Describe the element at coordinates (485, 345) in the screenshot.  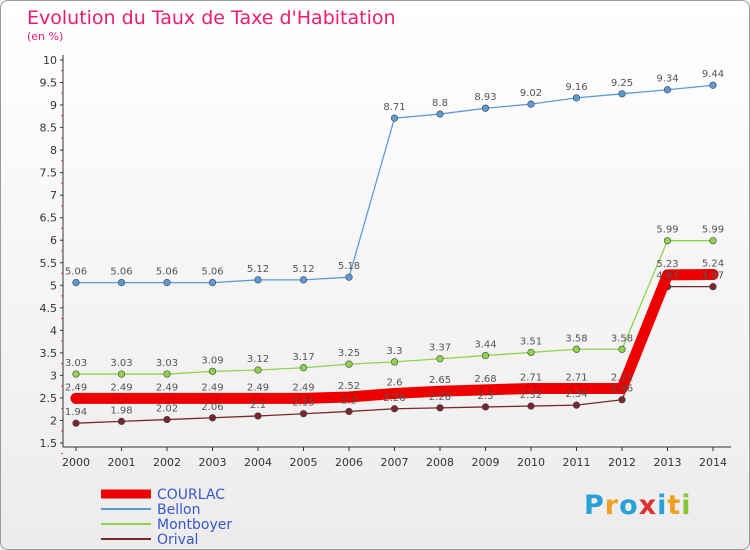
I see `data-label-montboyer: 3.44` at that location.